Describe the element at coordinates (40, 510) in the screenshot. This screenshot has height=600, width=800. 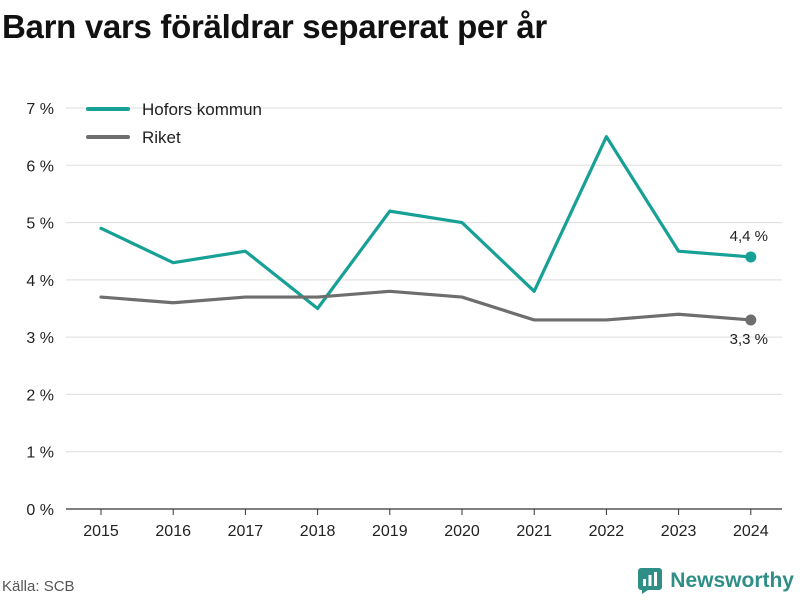
I see `y-tick-label: 0 %` at that location.